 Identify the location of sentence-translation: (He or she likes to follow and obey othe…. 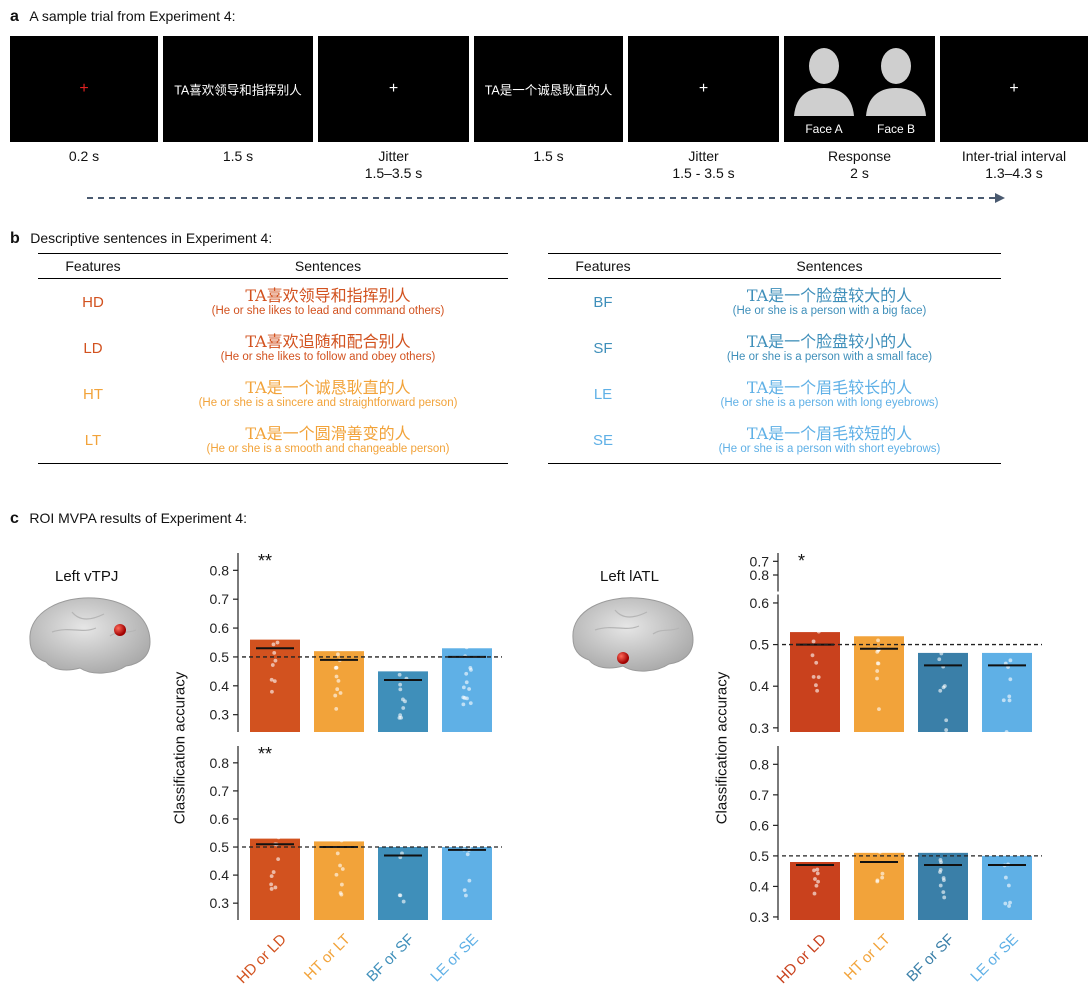
(328, 356).